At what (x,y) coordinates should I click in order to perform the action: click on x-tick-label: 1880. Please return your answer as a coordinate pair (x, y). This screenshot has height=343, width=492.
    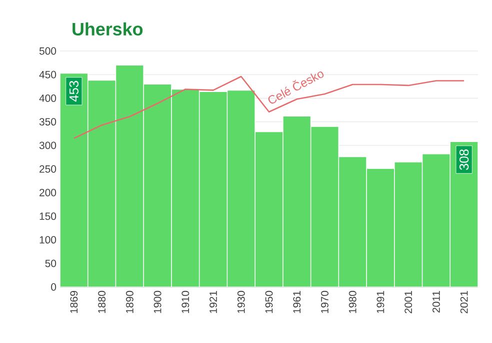
    Looking at the image, I should click on (102, 301).